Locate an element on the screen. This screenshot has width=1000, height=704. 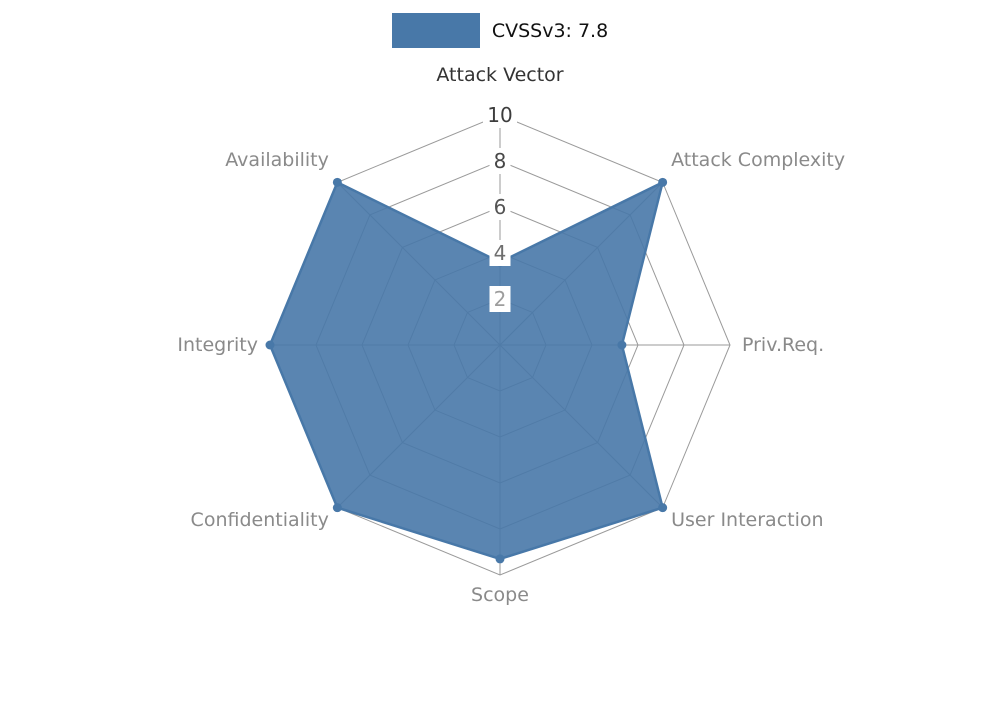
radial-tick-label: 8 is located at coordinates (500, 161).